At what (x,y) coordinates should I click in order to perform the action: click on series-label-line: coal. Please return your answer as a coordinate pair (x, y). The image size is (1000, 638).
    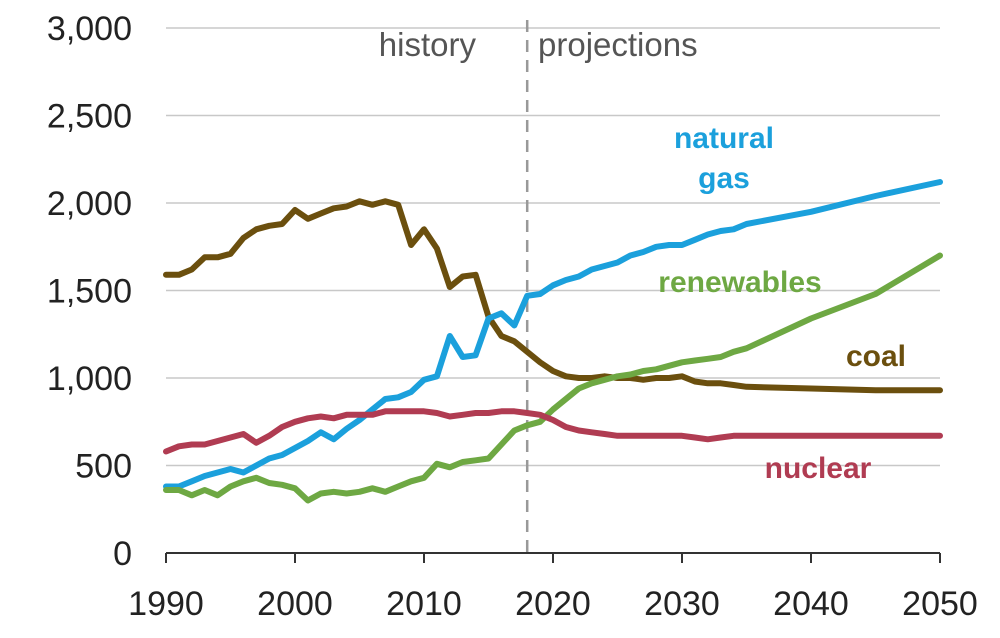
    Looking at the image, I should click on (876, 356).